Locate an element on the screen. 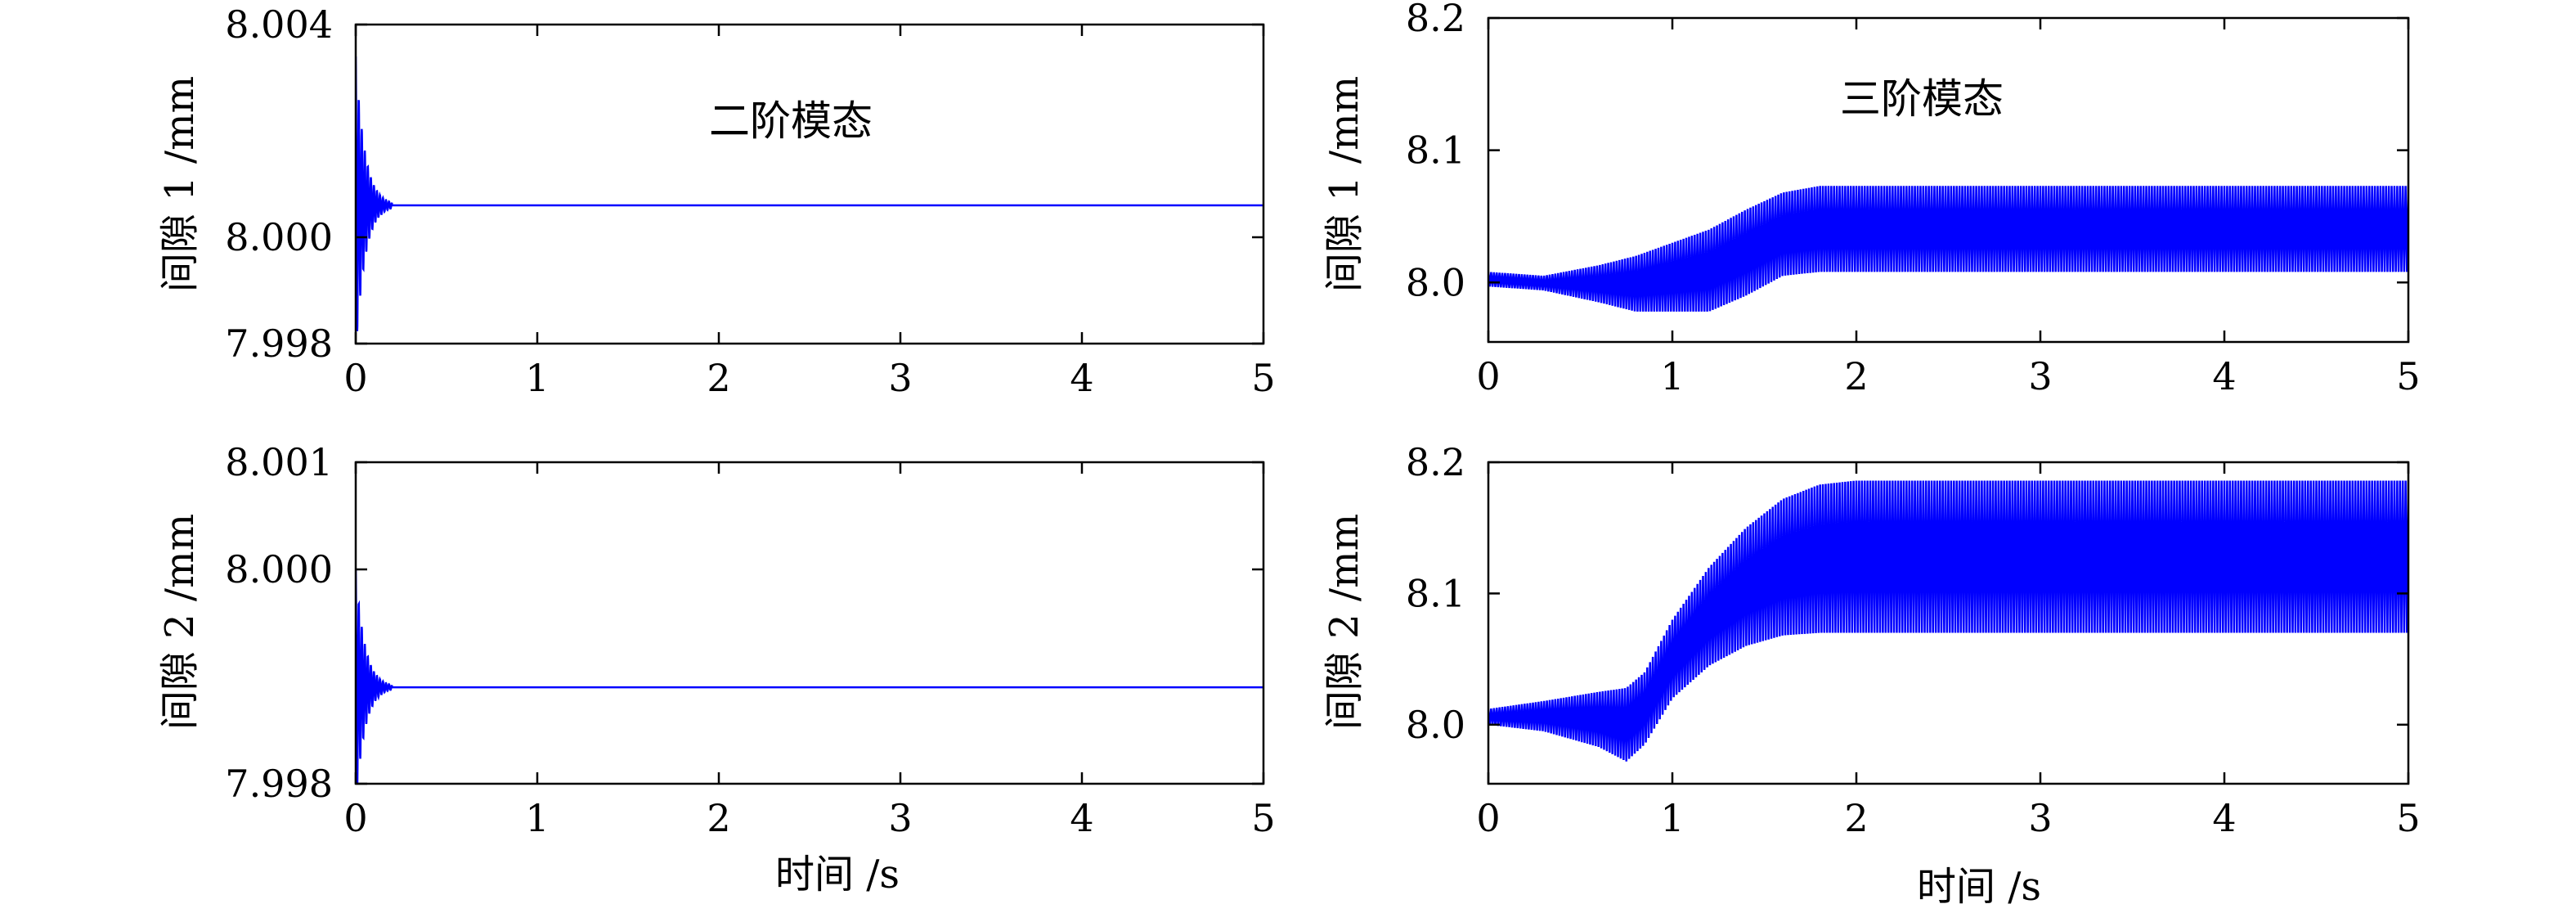 The width and height of the screenshot is (2576, 922). mode-annotation: 三阶模态 is located at coordinates (1922, 99).